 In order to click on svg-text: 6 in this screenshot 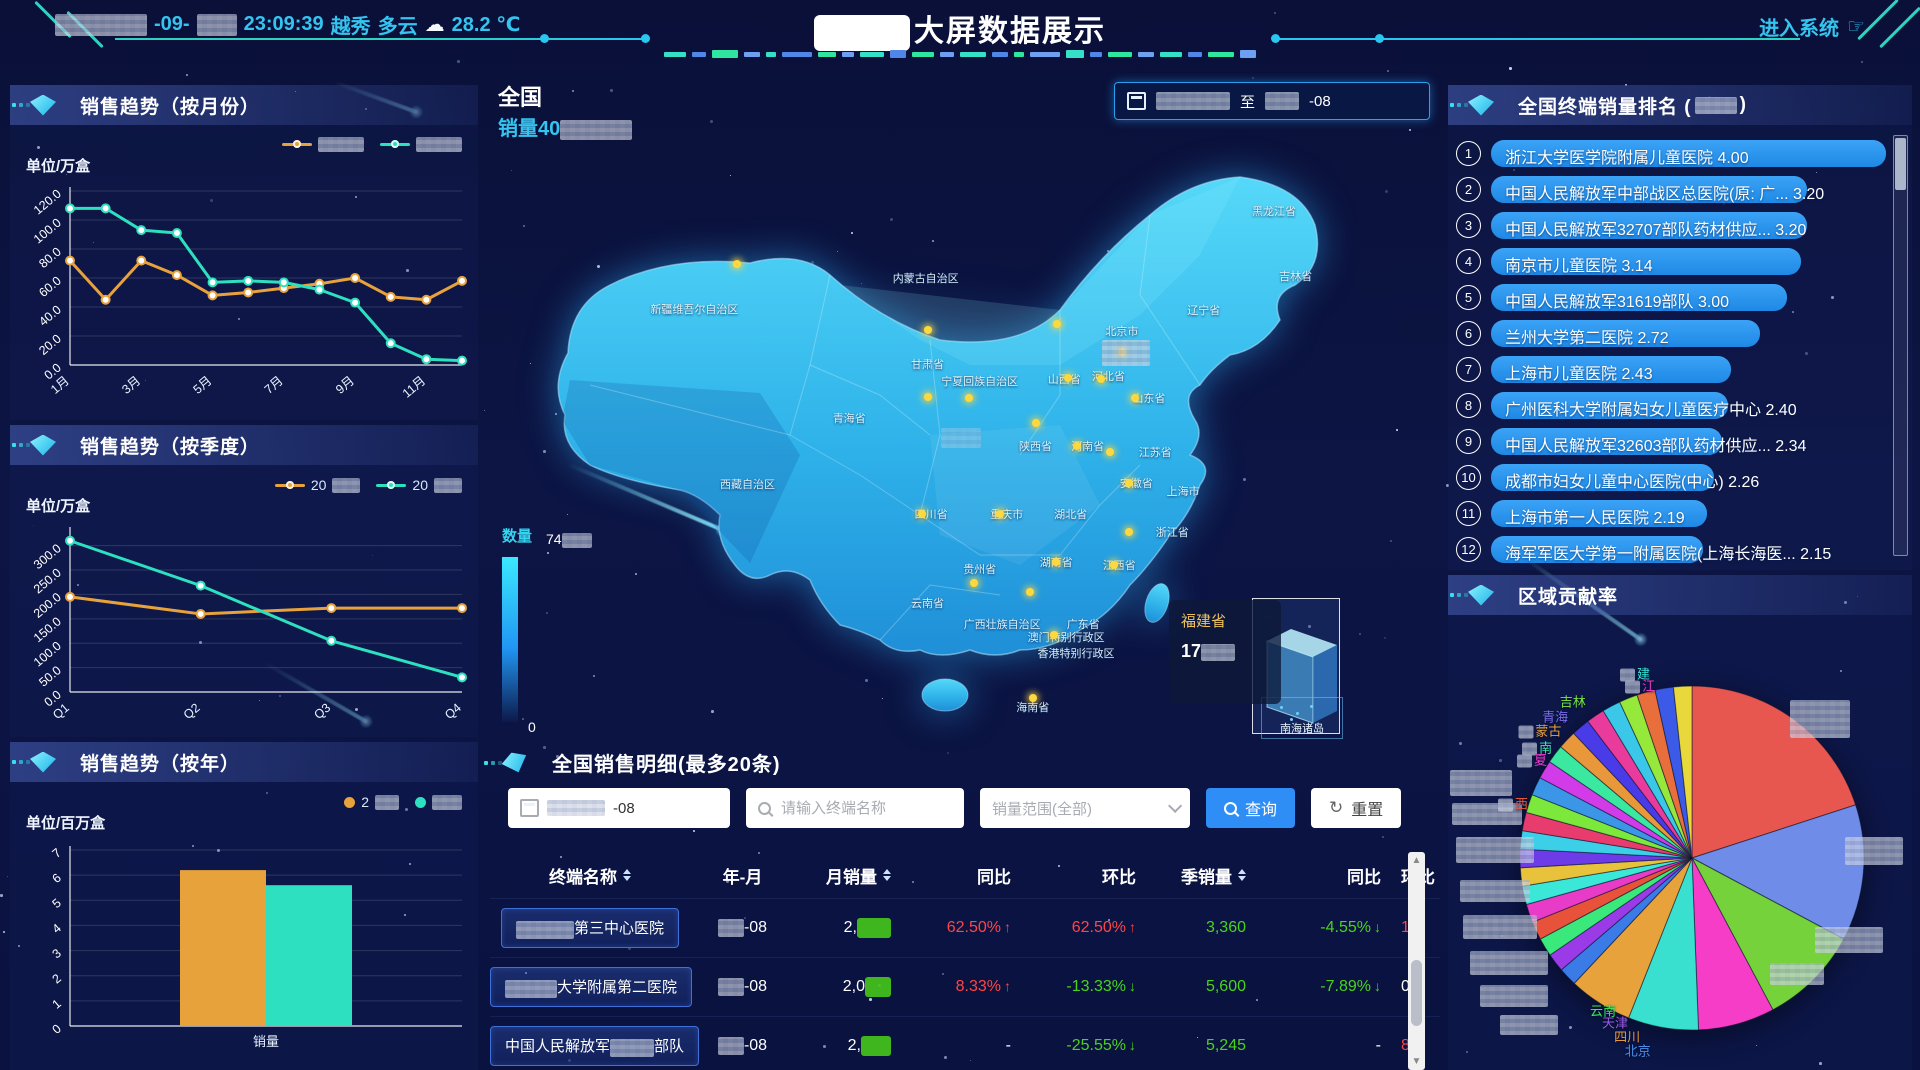, I will do `click(57, 878)`.